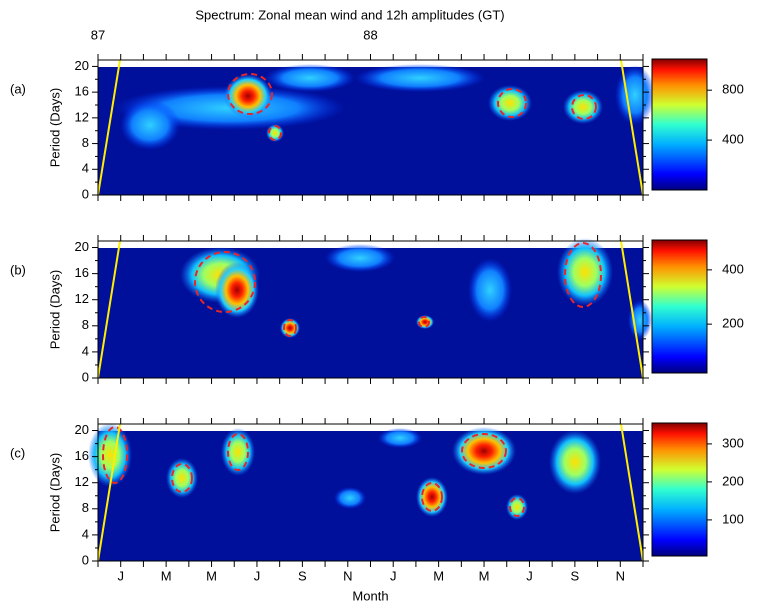 This screenshot has height=608, width=761. Describe the element at coordinates (18, 88) in the screenshot. I see `panel-label: (a)` at that location.